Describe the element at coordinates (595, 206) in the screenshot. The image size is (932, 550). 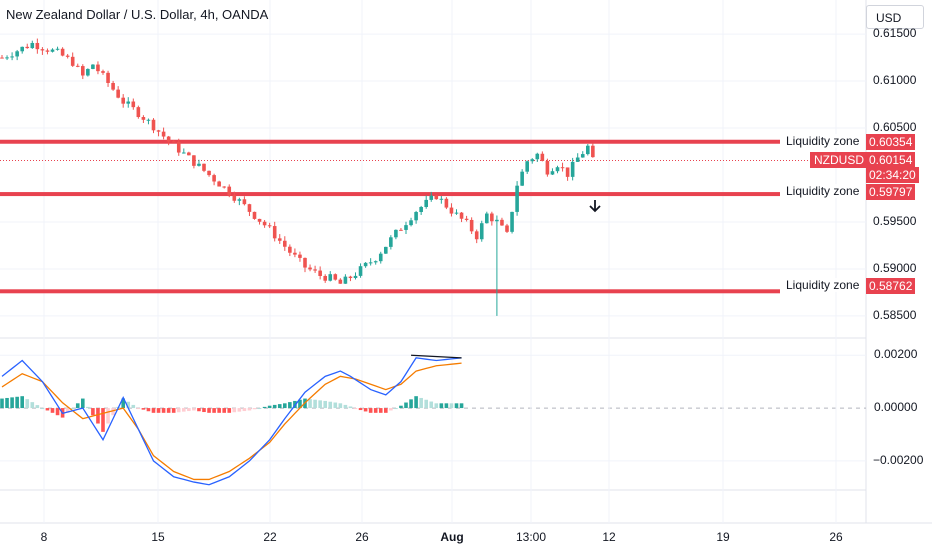
I see `down-arrow-icon` at that location.